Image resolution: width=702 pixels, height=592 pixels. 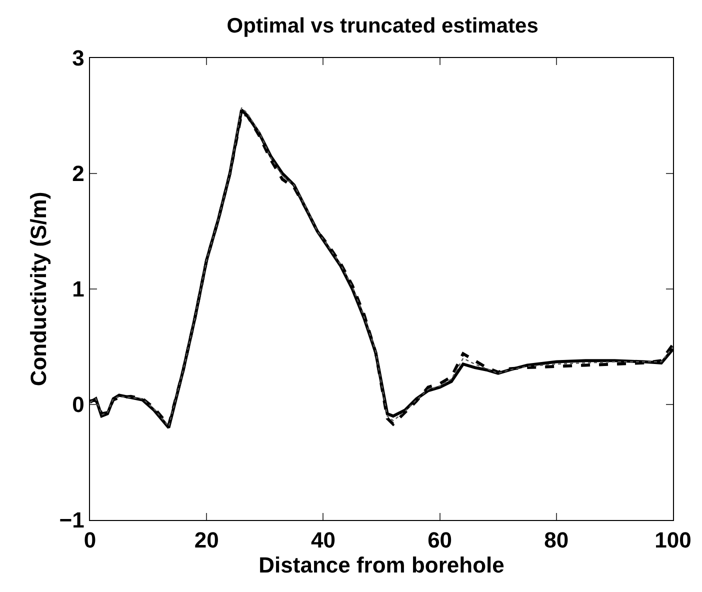 I want to click on x-tick-label: 40, so click(x=323, y=540).